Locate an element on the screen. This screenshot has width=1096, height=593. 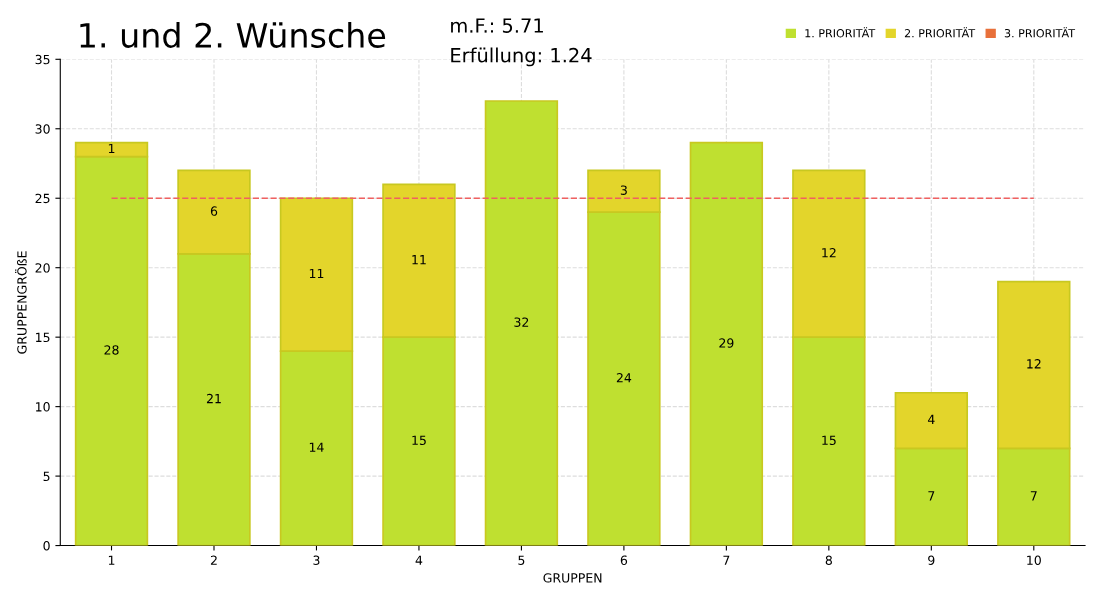
y-tick-label: 5 is located at coordinates (46, 476).